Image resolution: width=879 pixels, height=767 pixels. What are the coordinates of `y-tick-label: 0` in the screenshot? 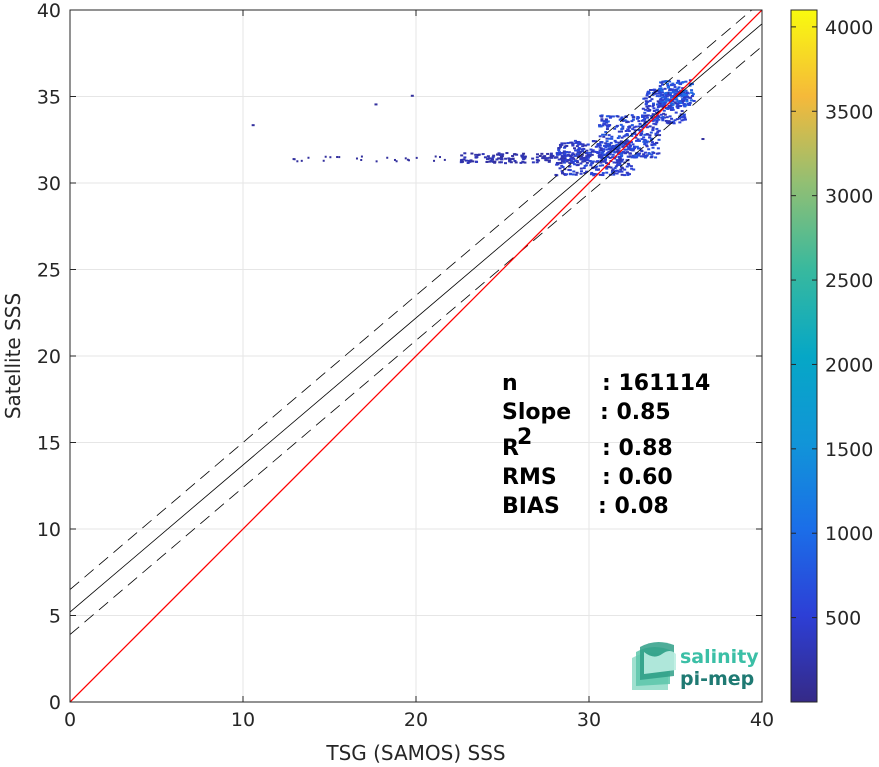 It's located at (55, 703).